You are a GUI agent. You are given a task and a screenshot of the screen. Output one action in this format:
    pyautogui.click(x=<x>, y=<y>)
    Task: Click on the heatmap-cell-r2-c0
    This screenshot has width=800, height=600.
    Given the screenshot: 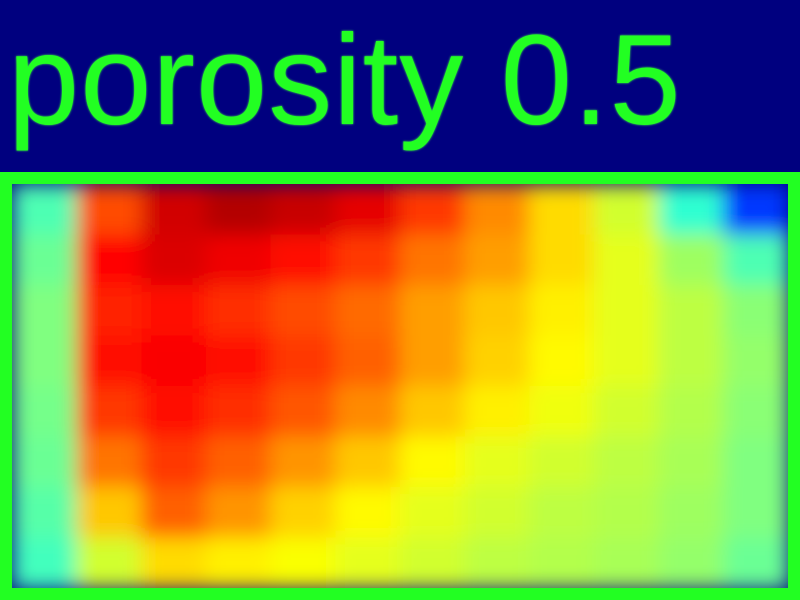 What is the action you would take?
    pyautogui.click(x=45, y=311)
    